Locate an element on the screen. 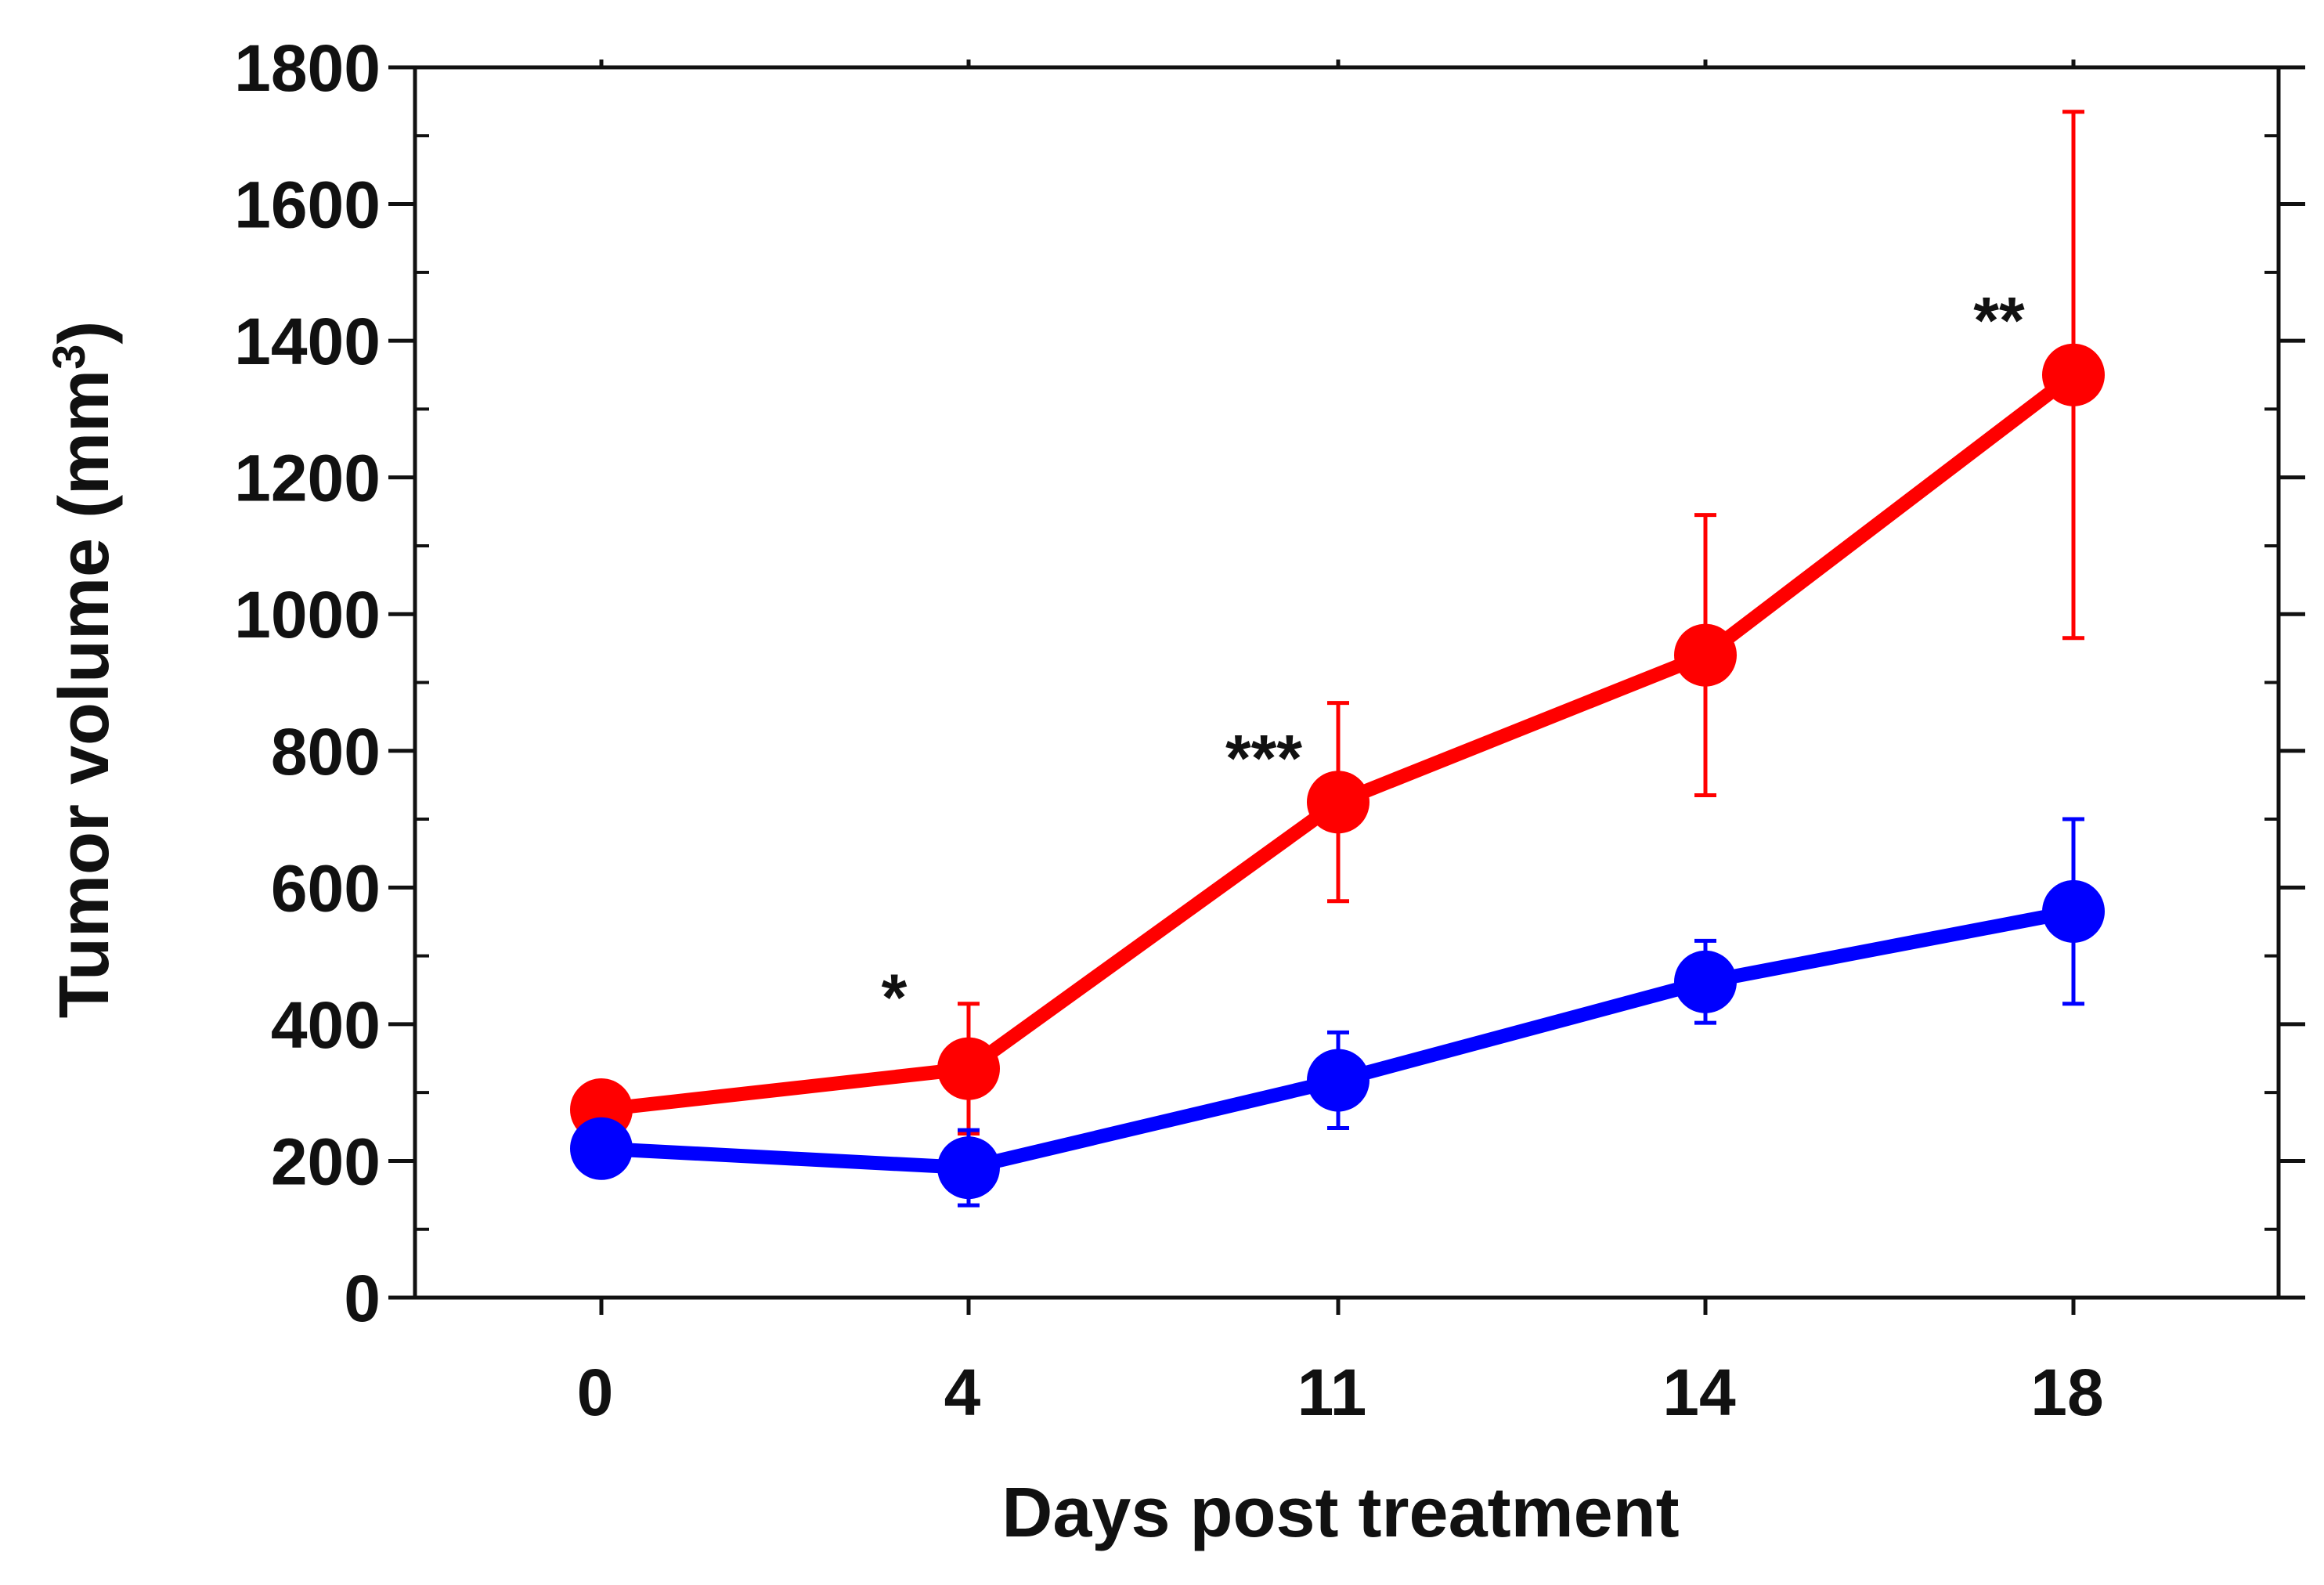 The height and width of the screenshot is (1585, 2324). y-tick-label: 600 is located at coordinates (326, 888).